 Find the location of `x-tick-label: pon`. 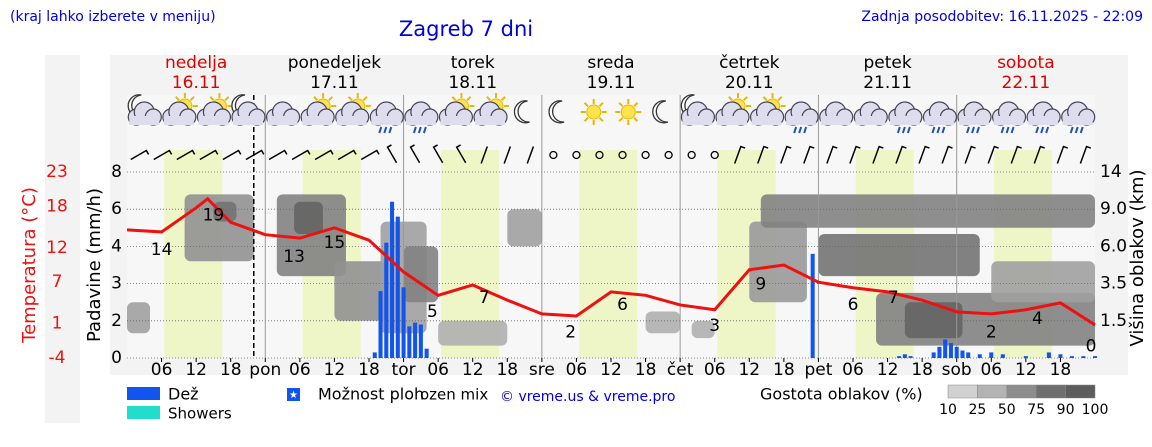

x-tick-label: pon is located at coordinates (265, 370).